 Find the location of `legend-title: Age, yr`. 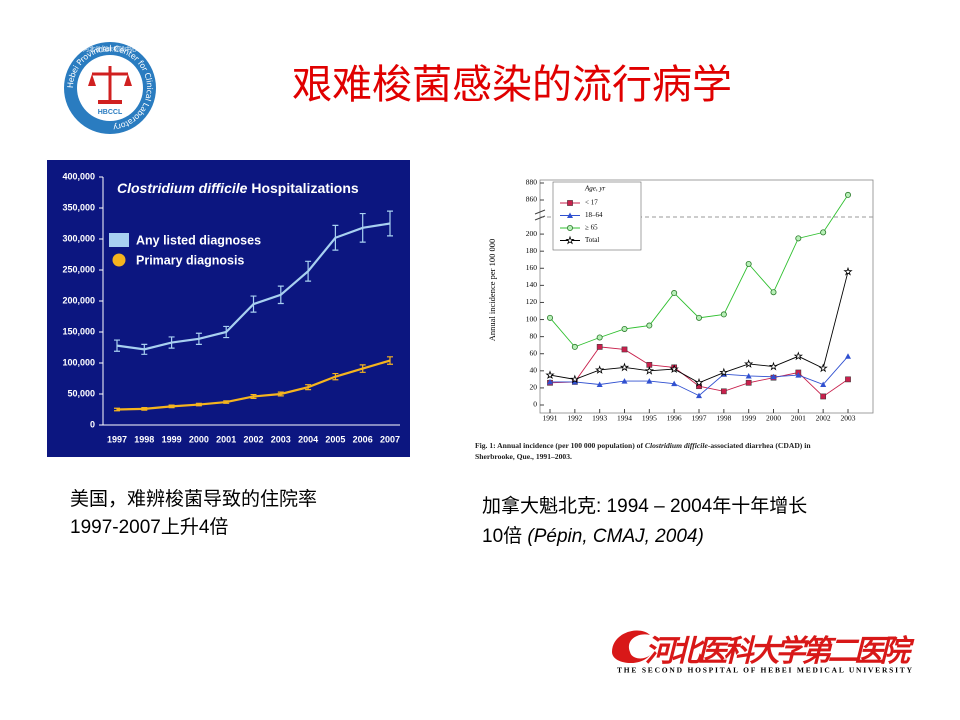

legend-title: Age, yr is located at coordinates (594, 189).